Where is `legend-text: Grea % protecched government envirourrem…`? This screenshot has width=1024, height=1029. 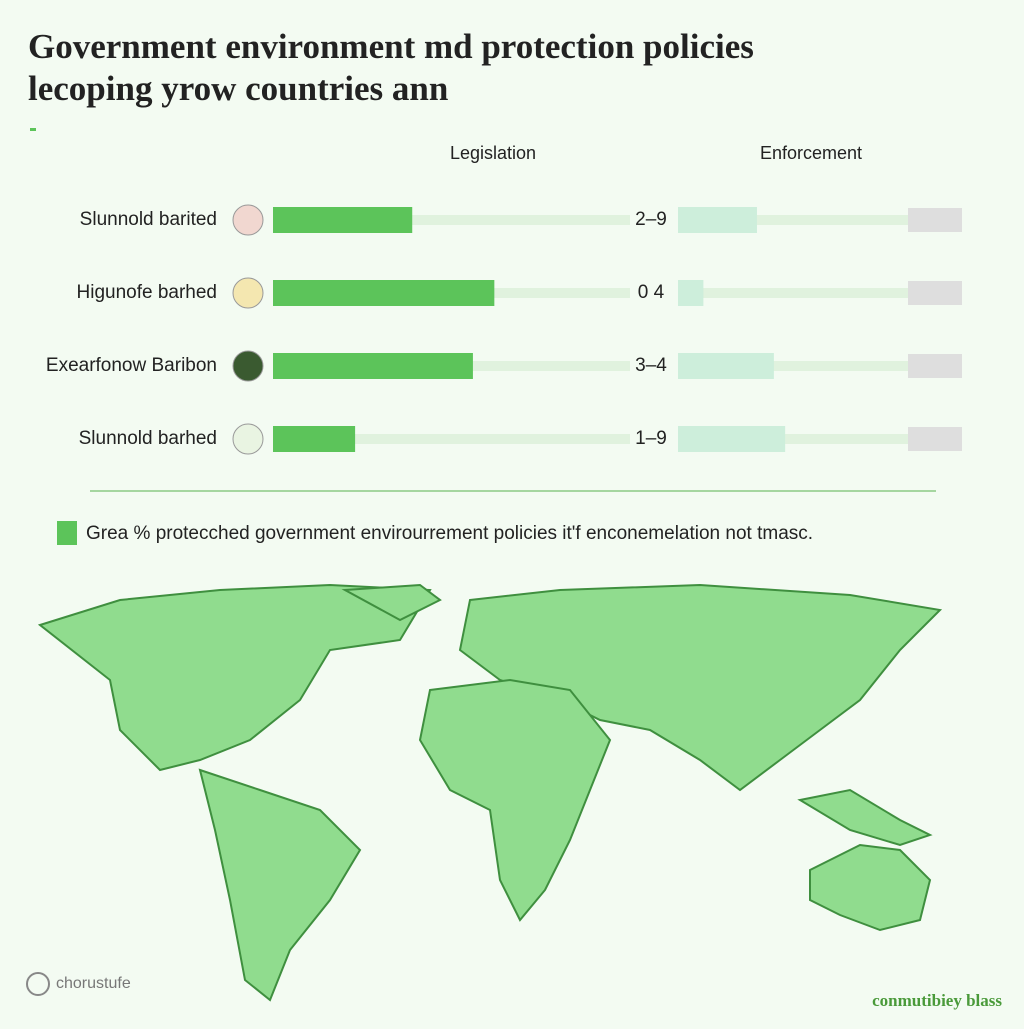
legend-text: Grea % protecched government envirourrem… is located at coordinates (449, 533).